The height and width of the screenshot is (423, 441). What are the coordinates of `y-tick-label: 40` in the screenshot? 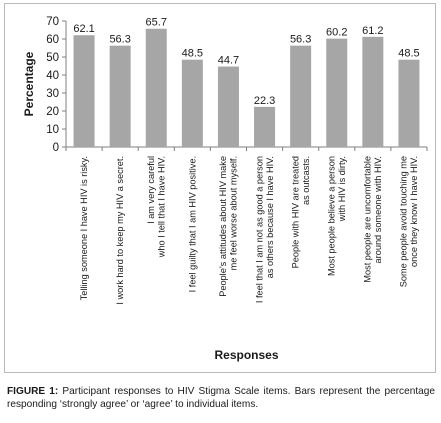 It's located at (52, 76).